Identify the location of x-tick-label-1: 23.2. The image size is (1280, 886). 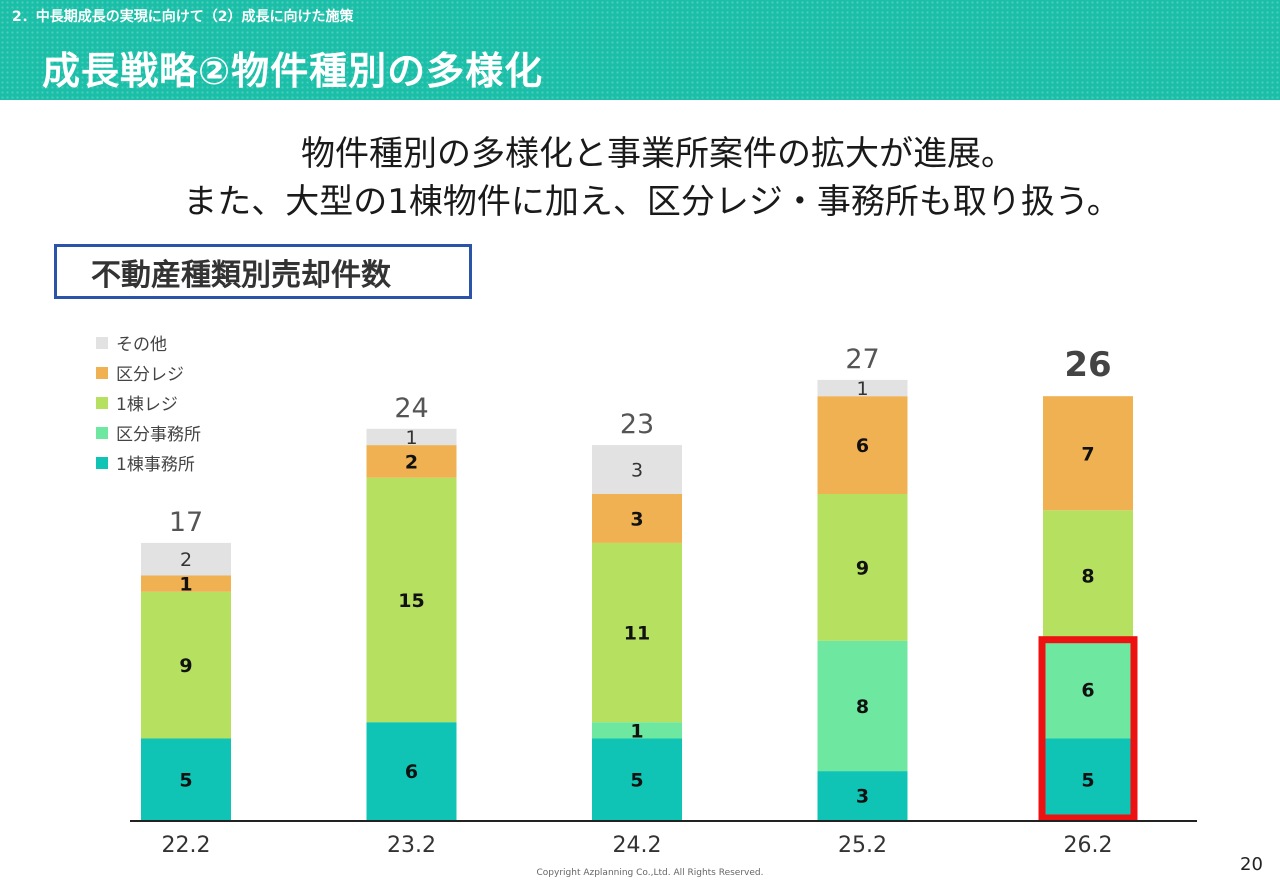
(411, 845).